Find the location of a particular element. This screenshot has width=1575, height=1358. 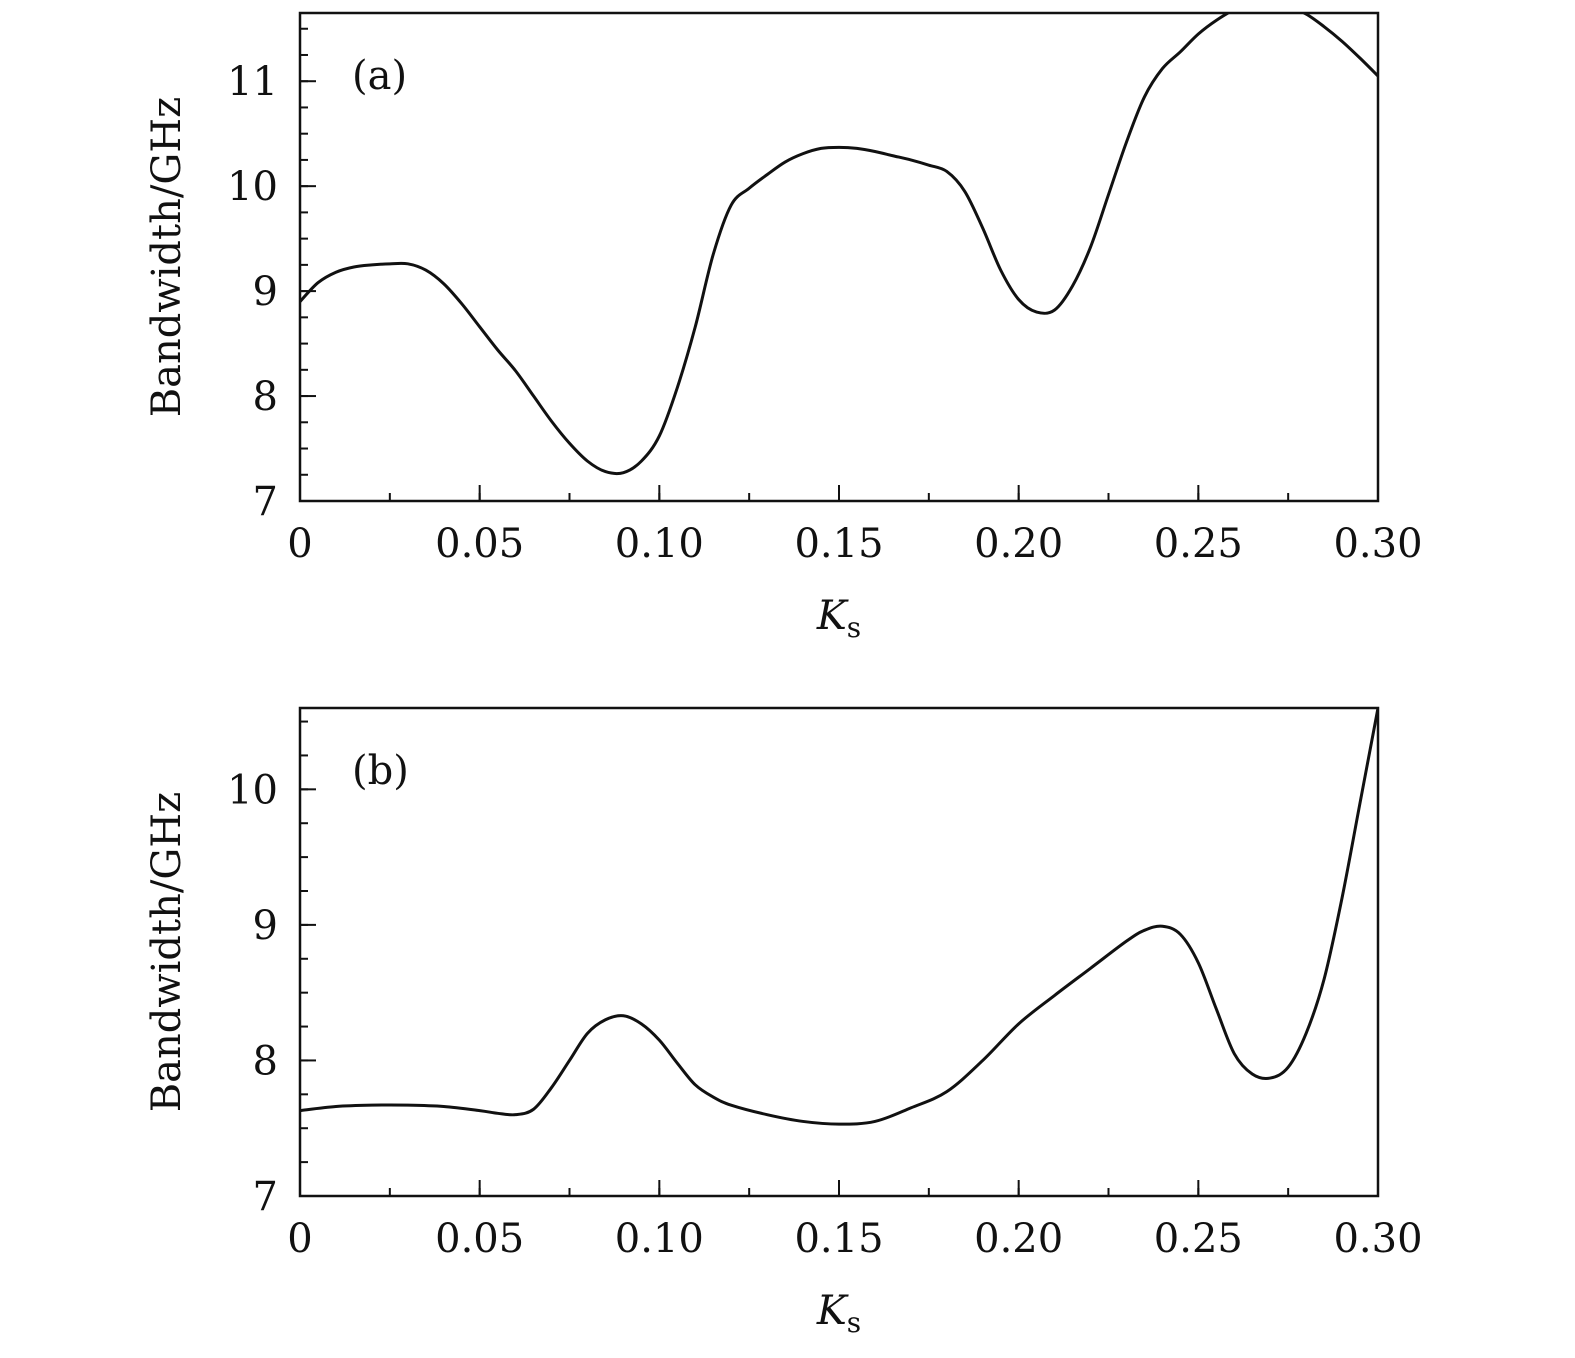

y-tick-label: 11 is located at coordinates (252, 82).